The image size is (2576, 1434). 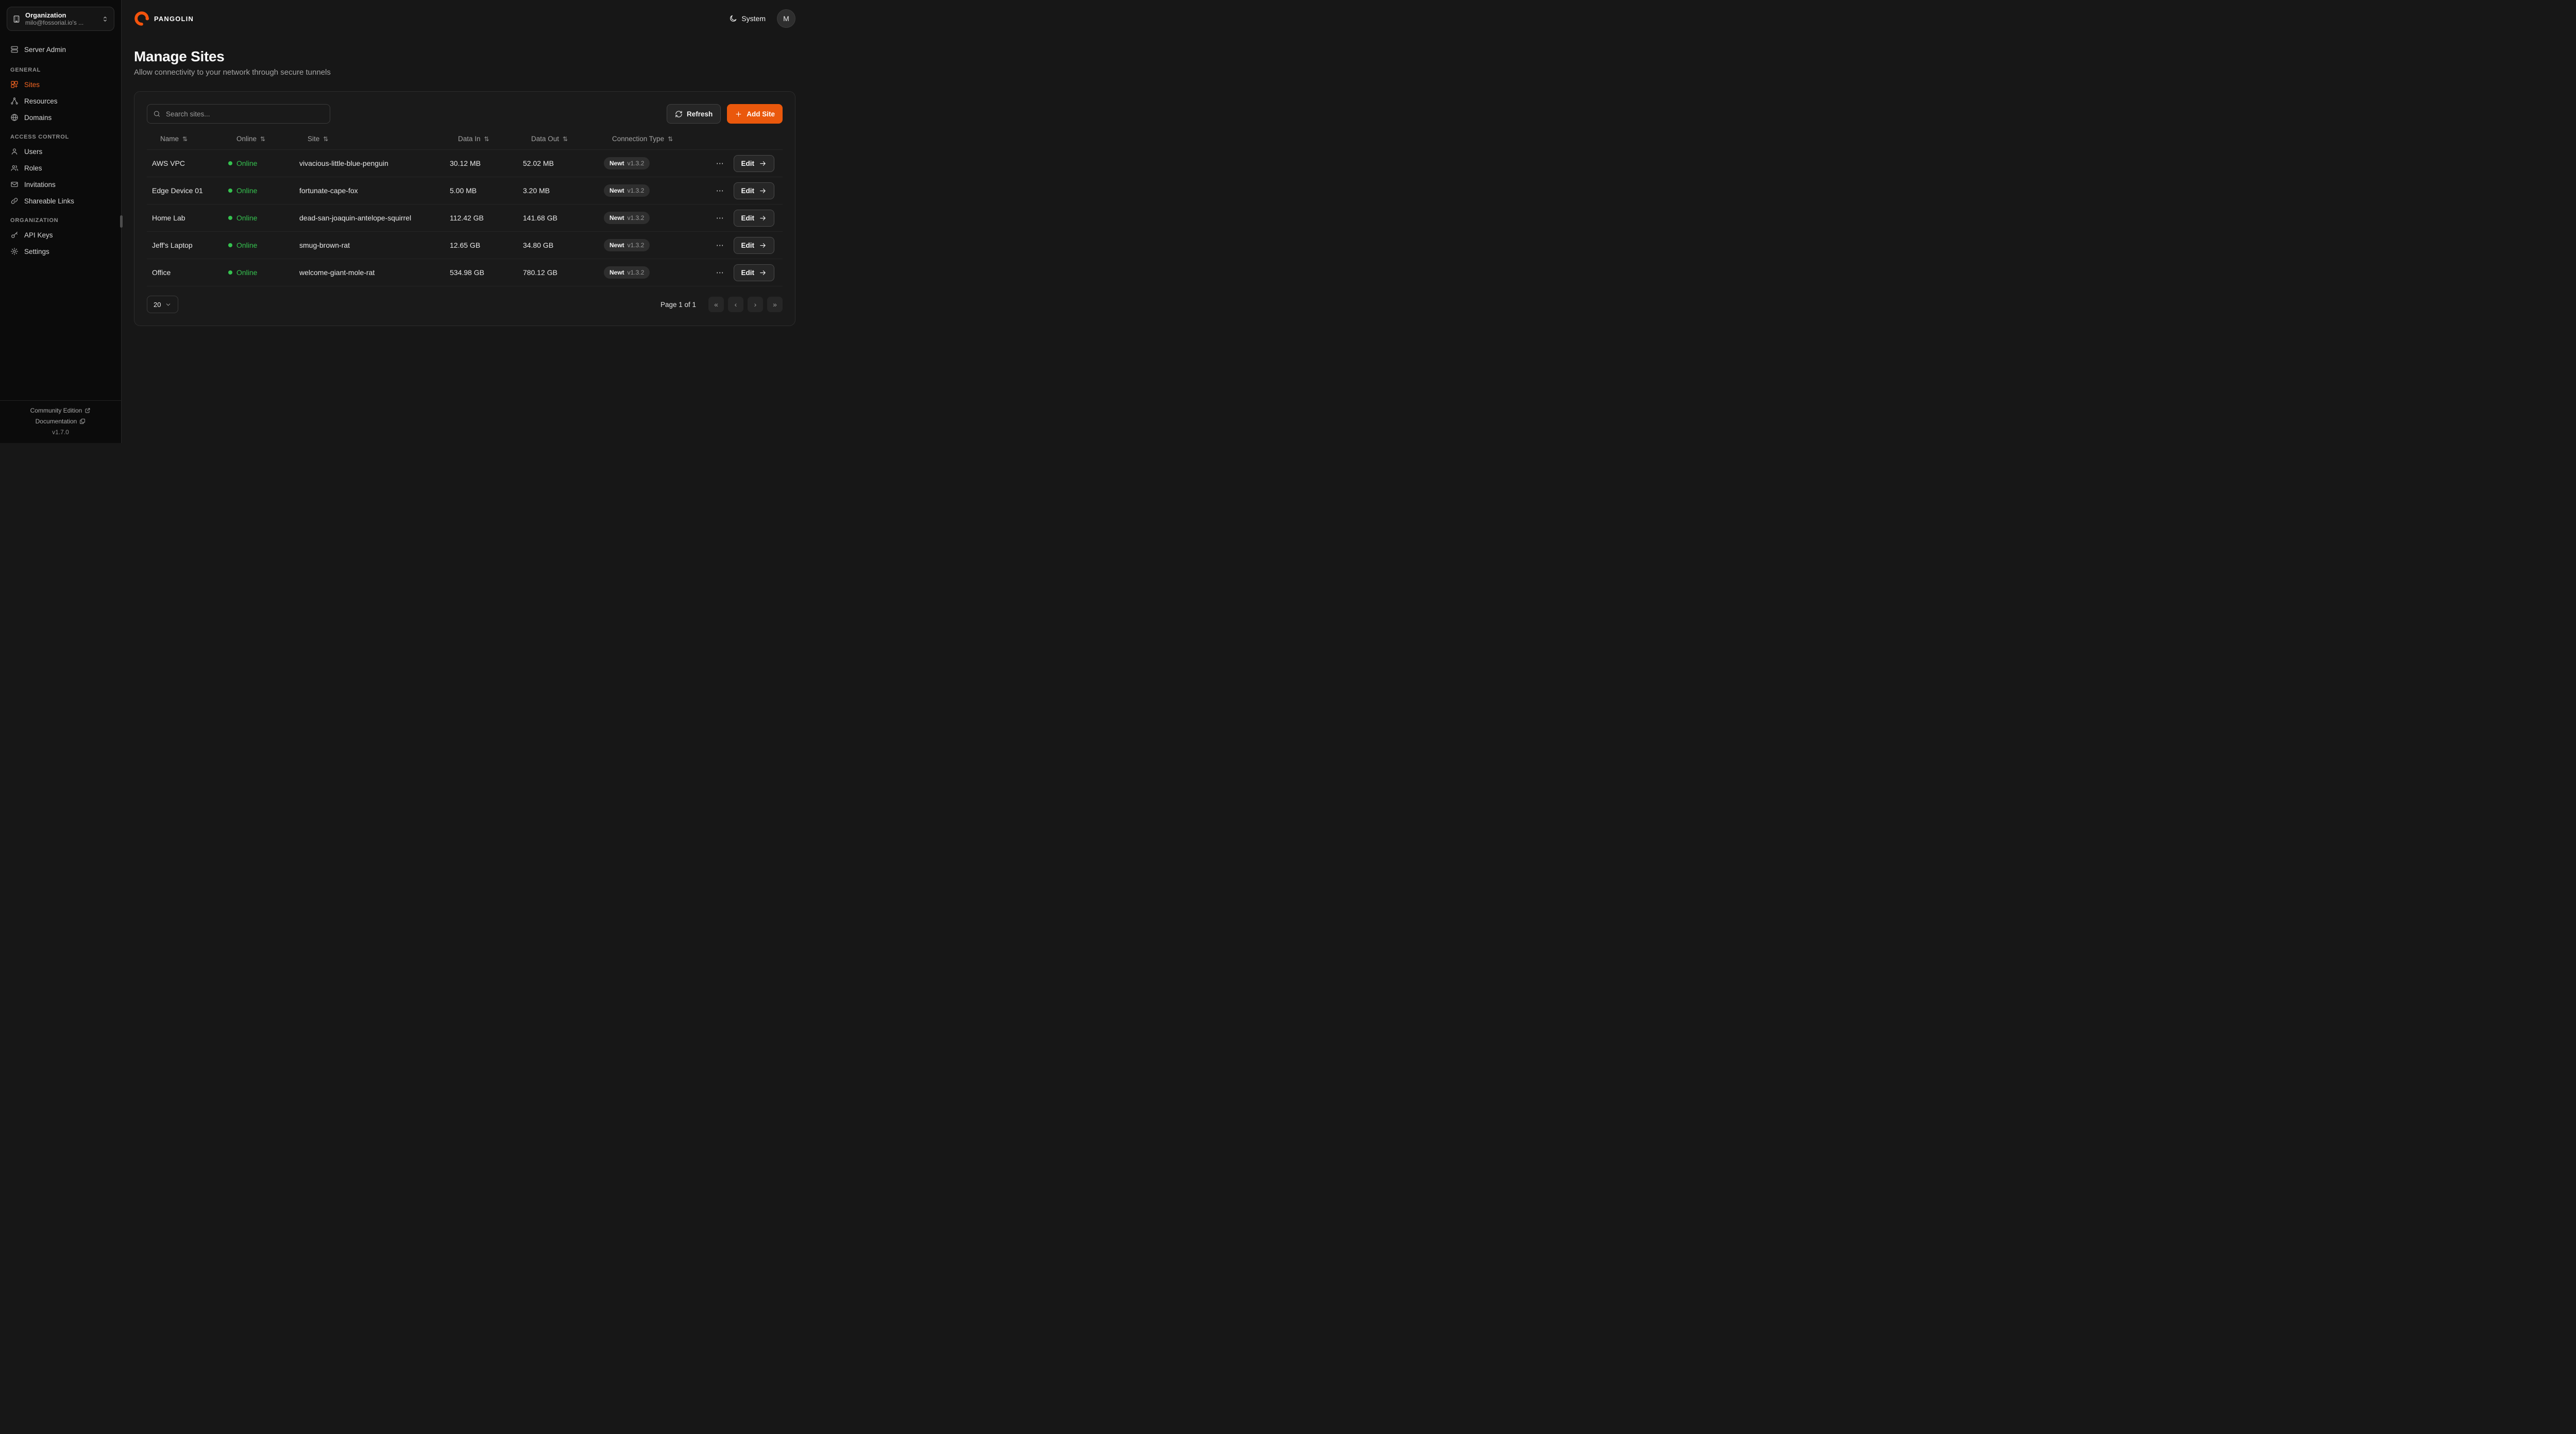 I want to click on data-in-cell: 30.12 MB, so click(x=465, y=163).